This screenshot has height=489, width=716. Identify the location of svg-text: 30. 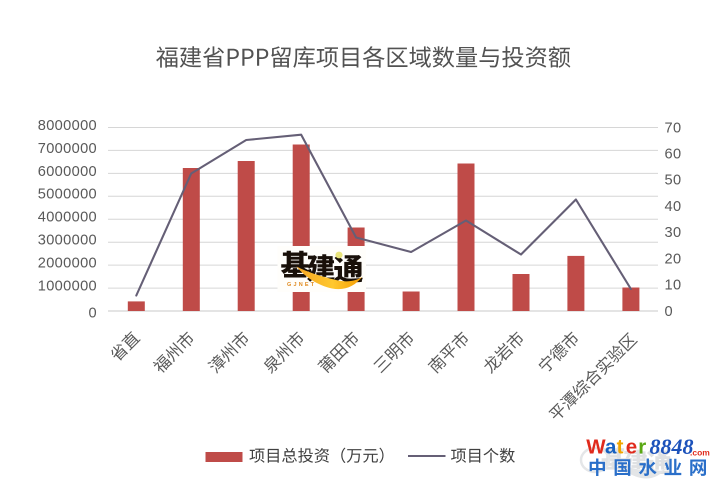
(673, 233).